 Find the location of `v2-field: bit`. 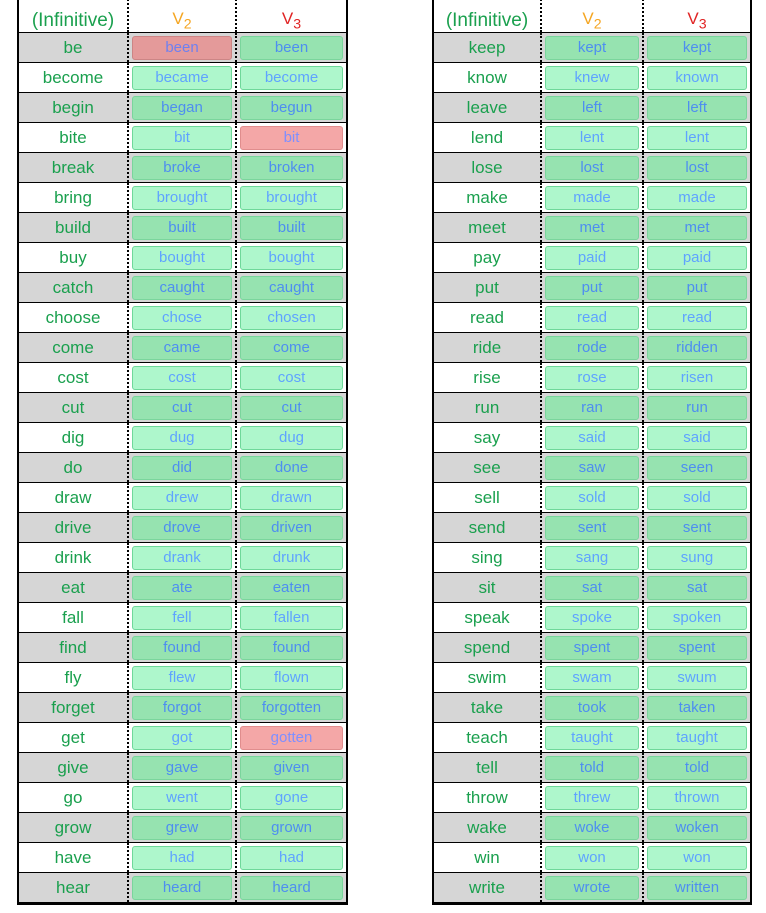

v2-field: bit is located at coordinates (182, 137).